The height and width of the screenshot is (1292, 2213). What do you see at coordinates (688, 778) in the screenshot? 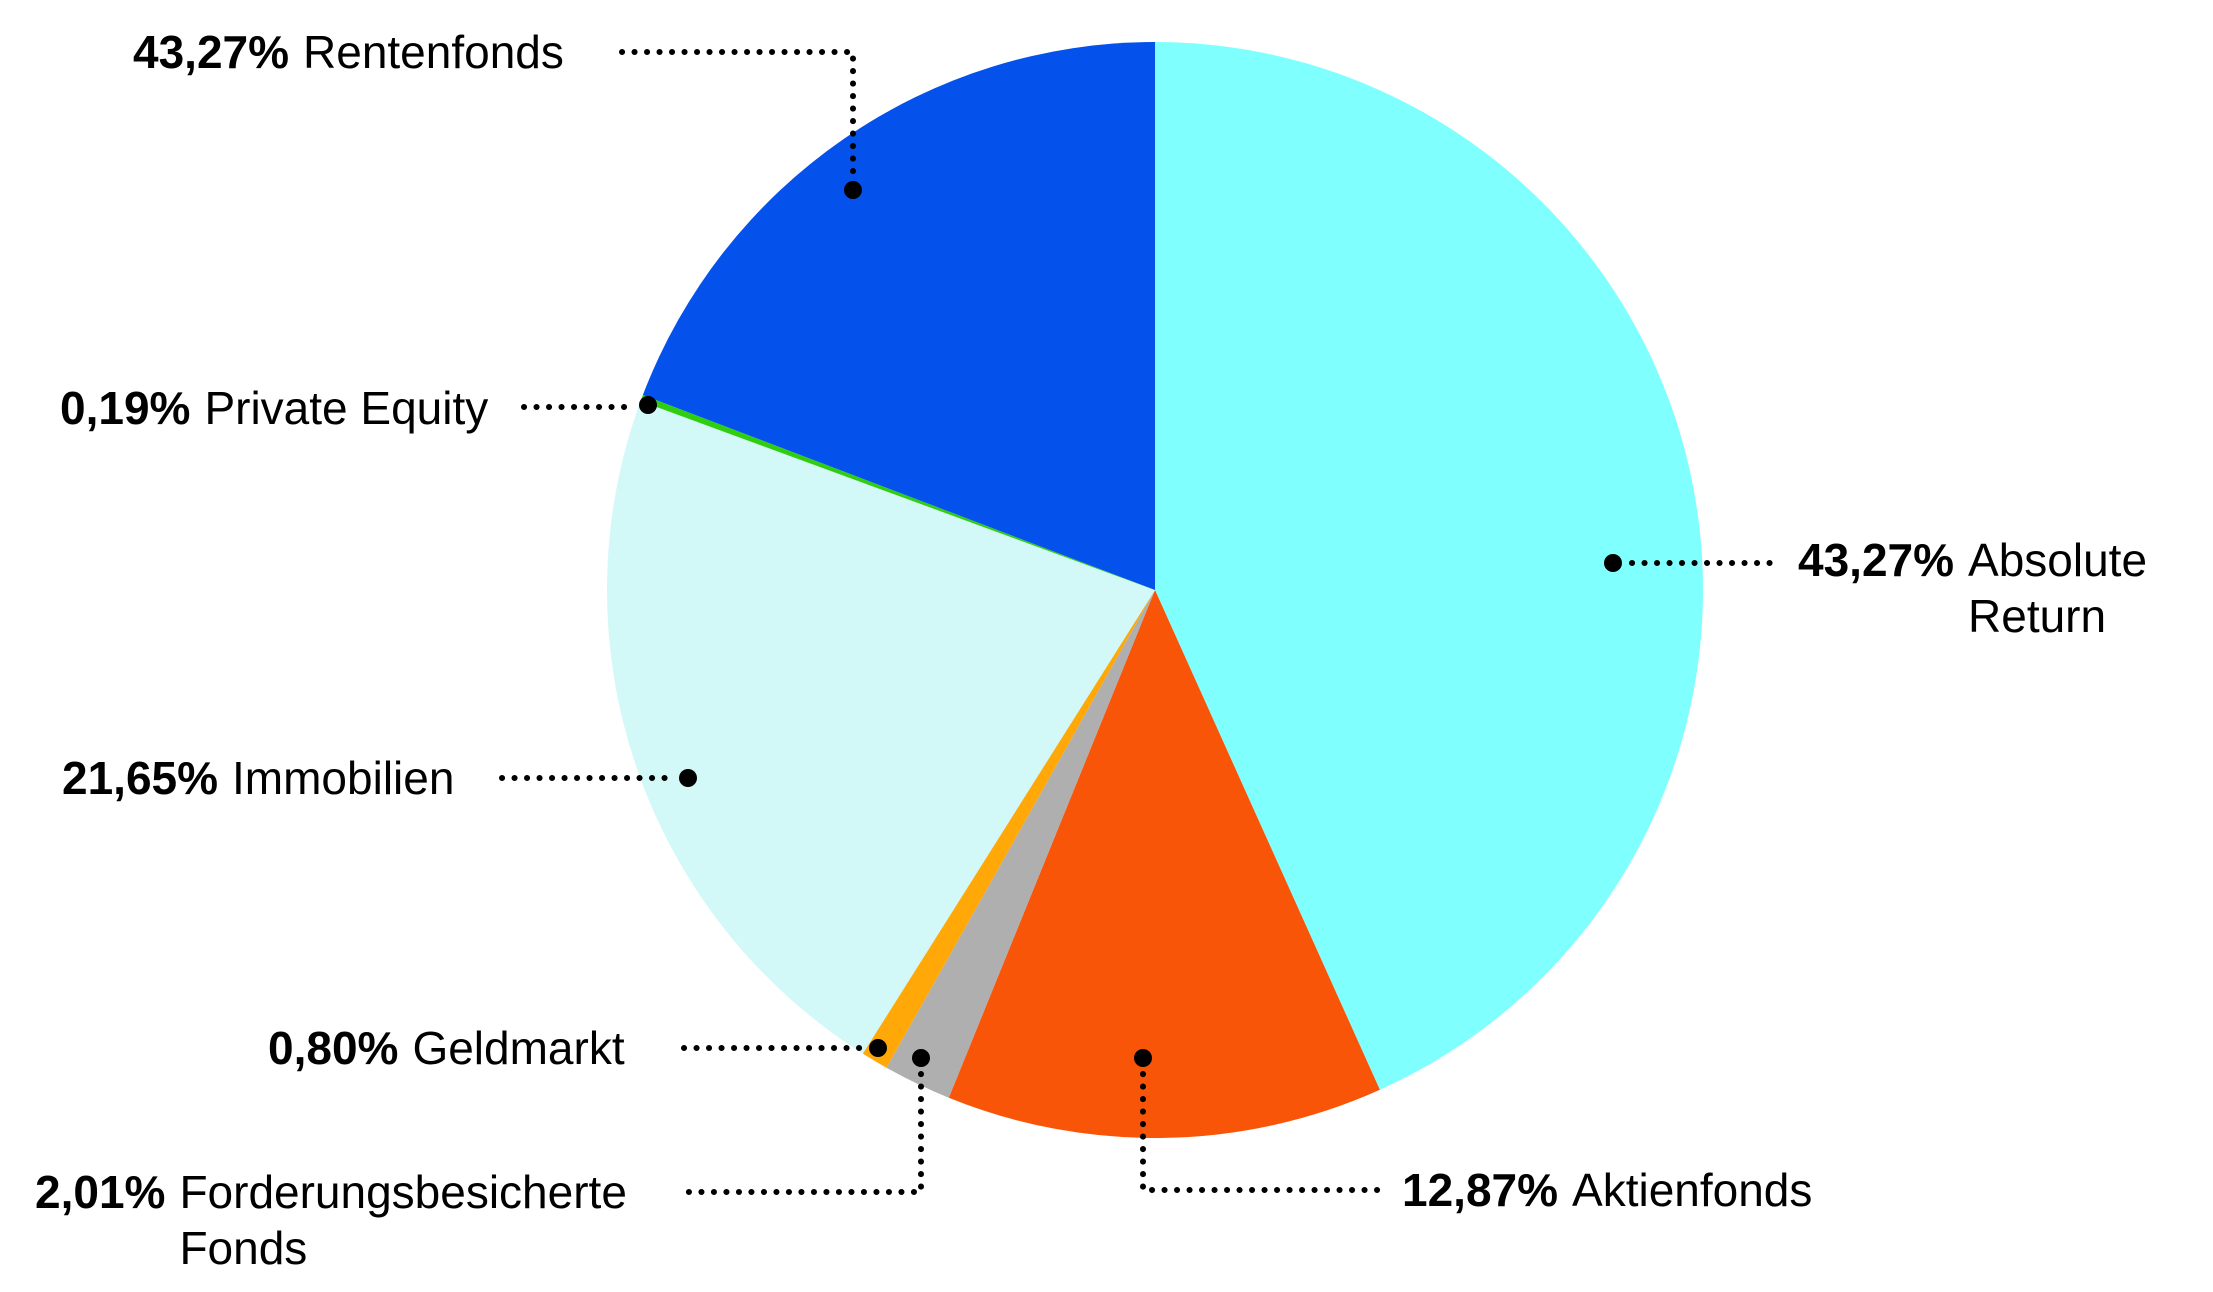
I see `immobilien-anchor-dot` at bounding box center [688, 778].